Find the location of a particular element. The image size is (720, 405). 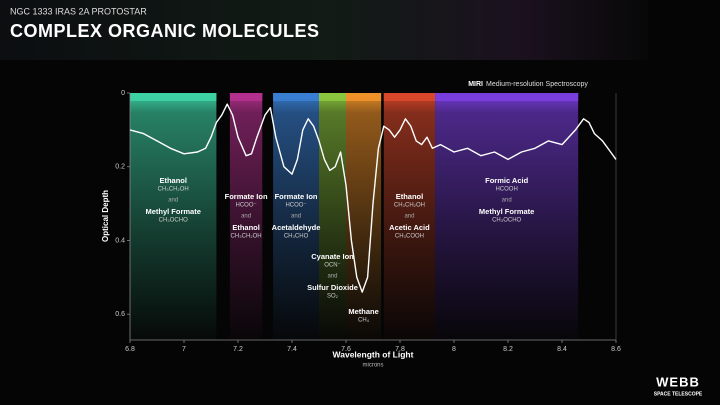

instrument: MIRI is located at coordinates (475, 84).